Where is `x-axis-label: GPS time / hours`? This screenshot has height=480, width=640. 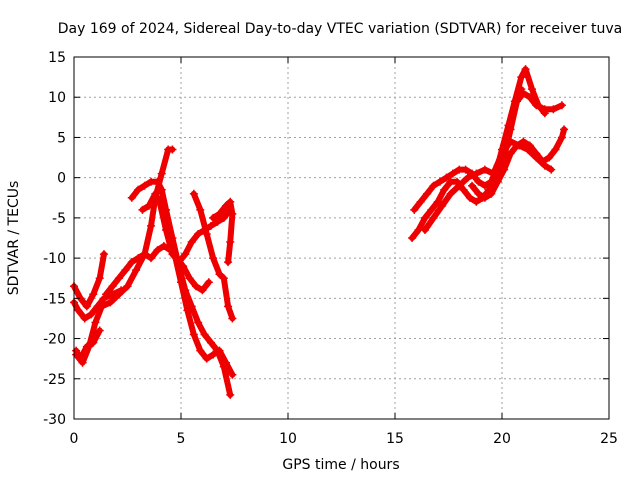
x-axis-label: GPS time / hours is located at coordinates (340, 465).